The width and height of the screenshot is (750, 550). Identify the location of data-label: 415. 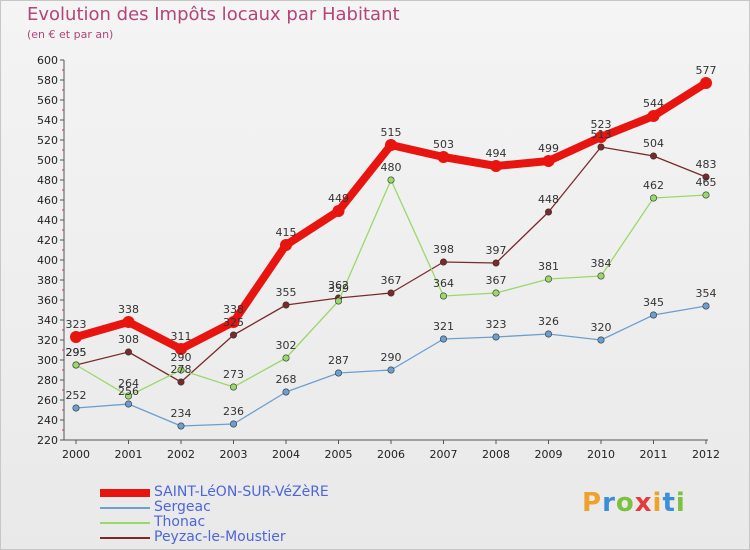
(286, 232).